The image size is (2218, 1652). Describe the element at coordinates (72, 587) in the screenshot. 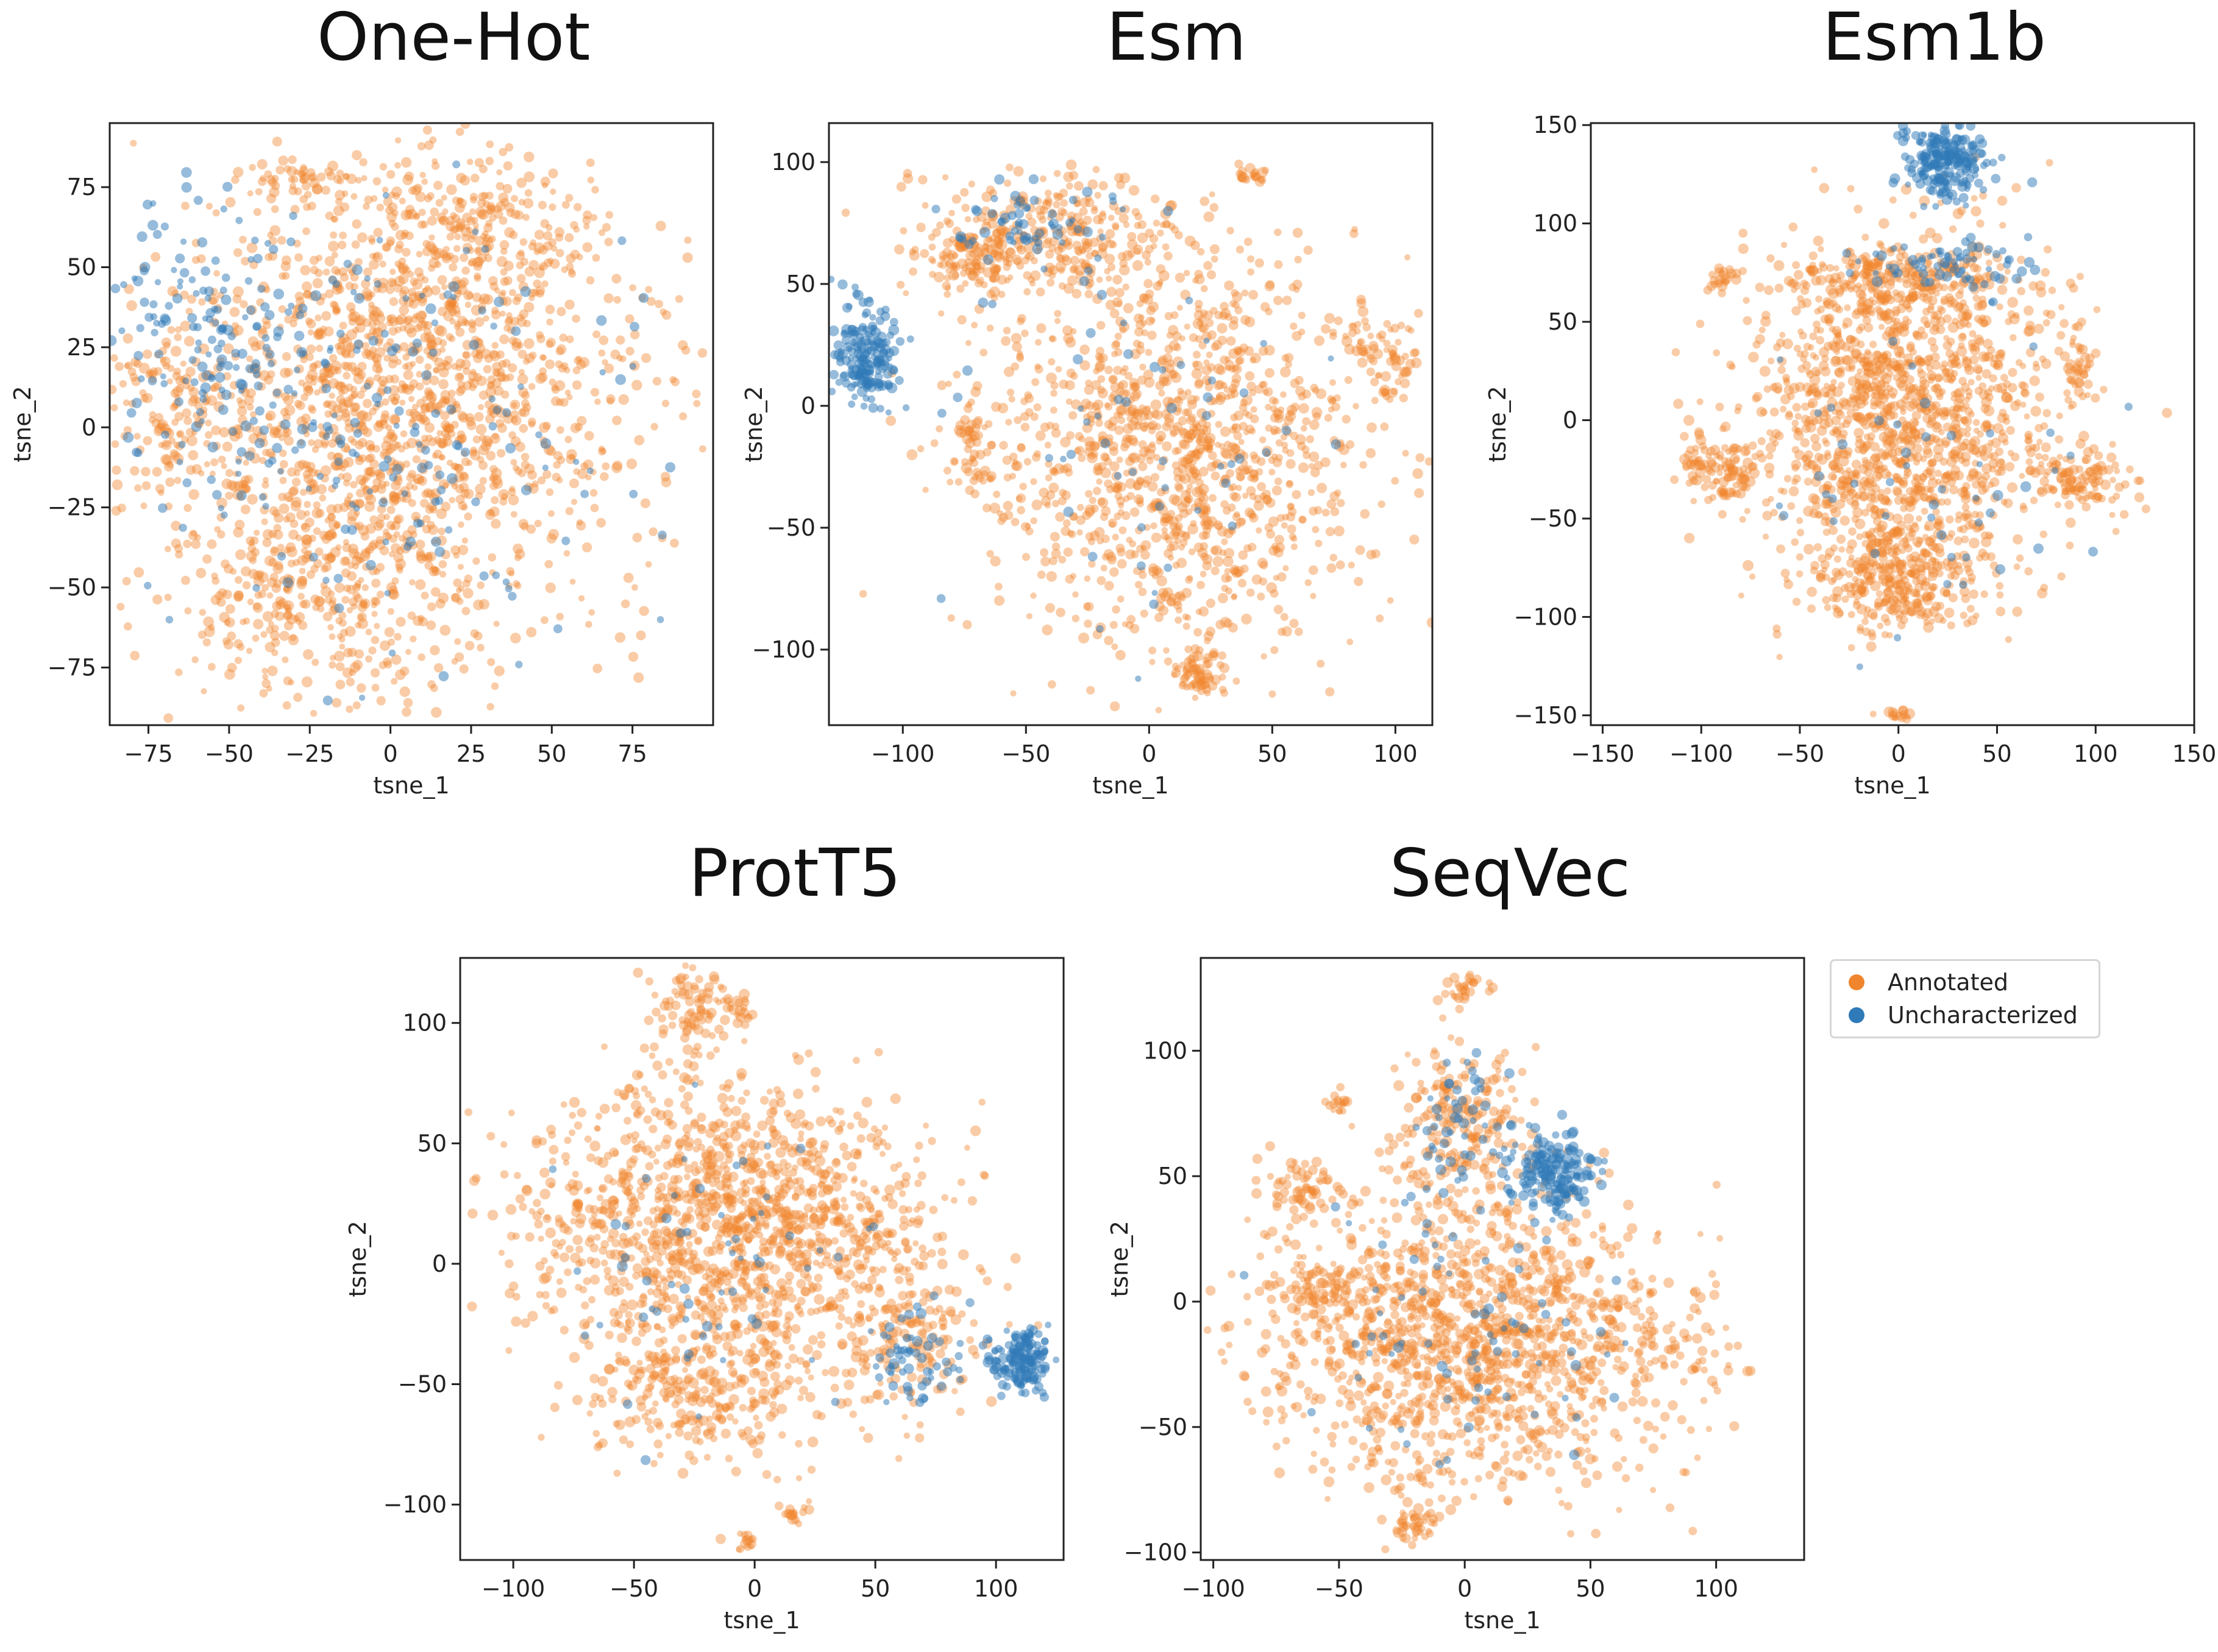

I see `y-tick-label: −50` at that location.